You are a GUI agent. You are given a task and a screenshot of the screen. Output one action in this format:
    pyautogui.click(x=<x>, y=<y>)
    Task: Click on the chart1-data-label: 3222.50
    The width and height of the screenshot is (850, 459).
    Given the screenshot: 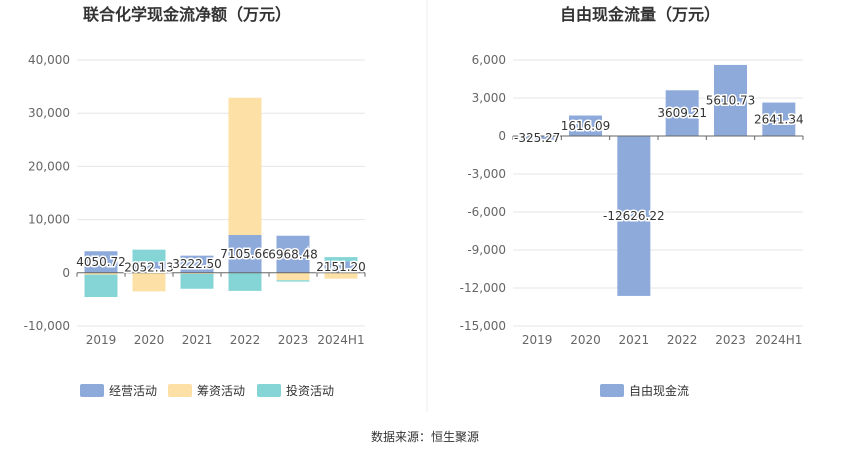 What is the action you would take?
    pyautogui.click(x=197, y=264)
    